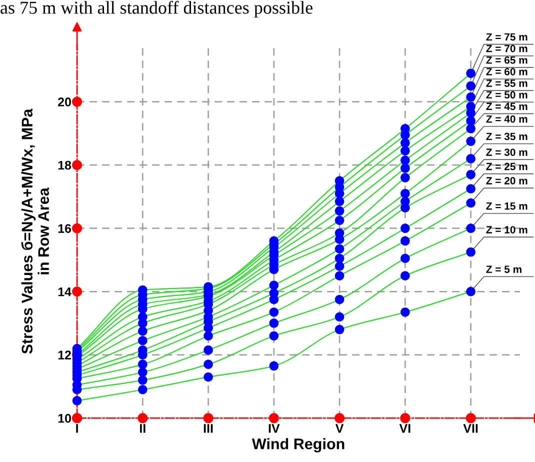 This screenshot has height=462, width=535. What do you see at coordinates (507, 83) in the screenshot?
I see `text: Z = 55 m` at bounding box center [507, 83].